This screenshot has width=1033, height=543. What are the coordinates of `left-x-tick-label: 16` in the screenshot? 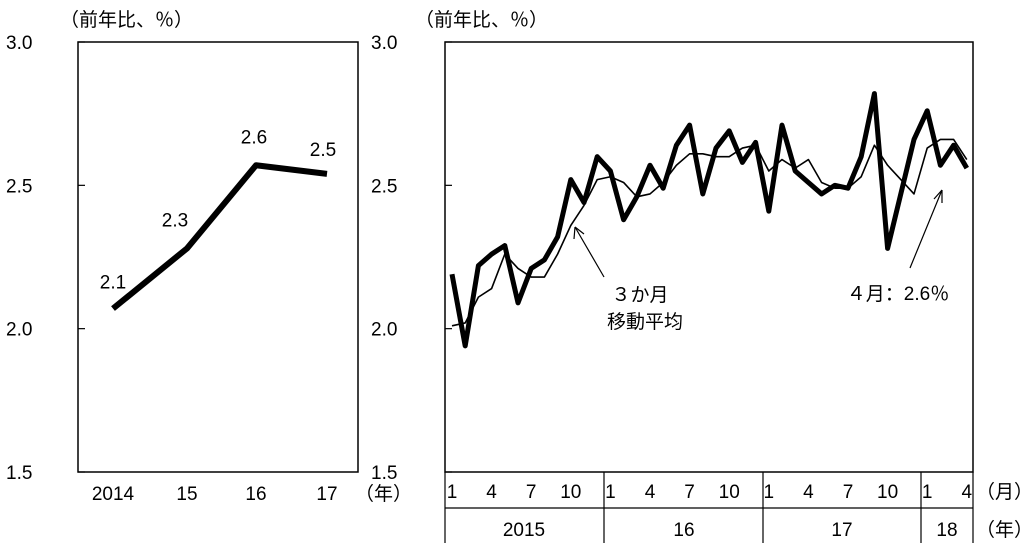 It's located at (255, 494).